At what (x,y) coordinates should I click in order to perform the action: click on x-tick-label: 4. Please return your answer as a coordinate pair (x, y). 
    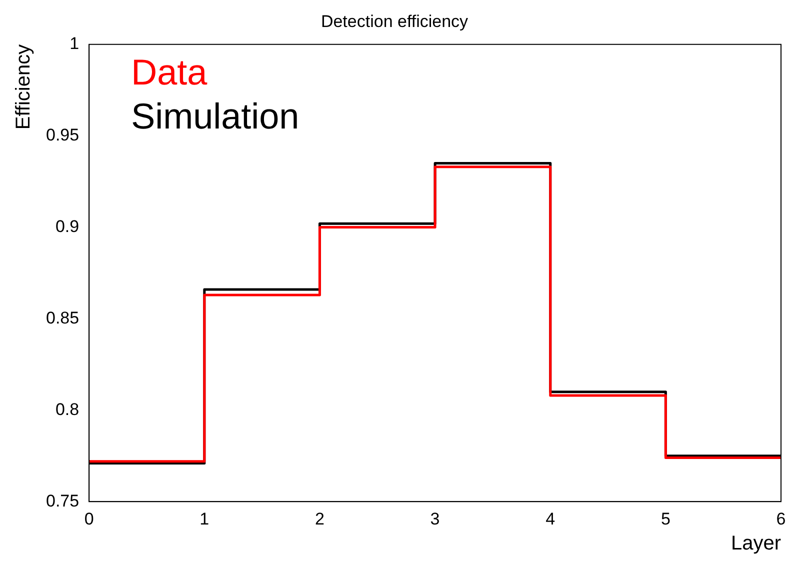
    Looking at the image, I should click on (551, 518).